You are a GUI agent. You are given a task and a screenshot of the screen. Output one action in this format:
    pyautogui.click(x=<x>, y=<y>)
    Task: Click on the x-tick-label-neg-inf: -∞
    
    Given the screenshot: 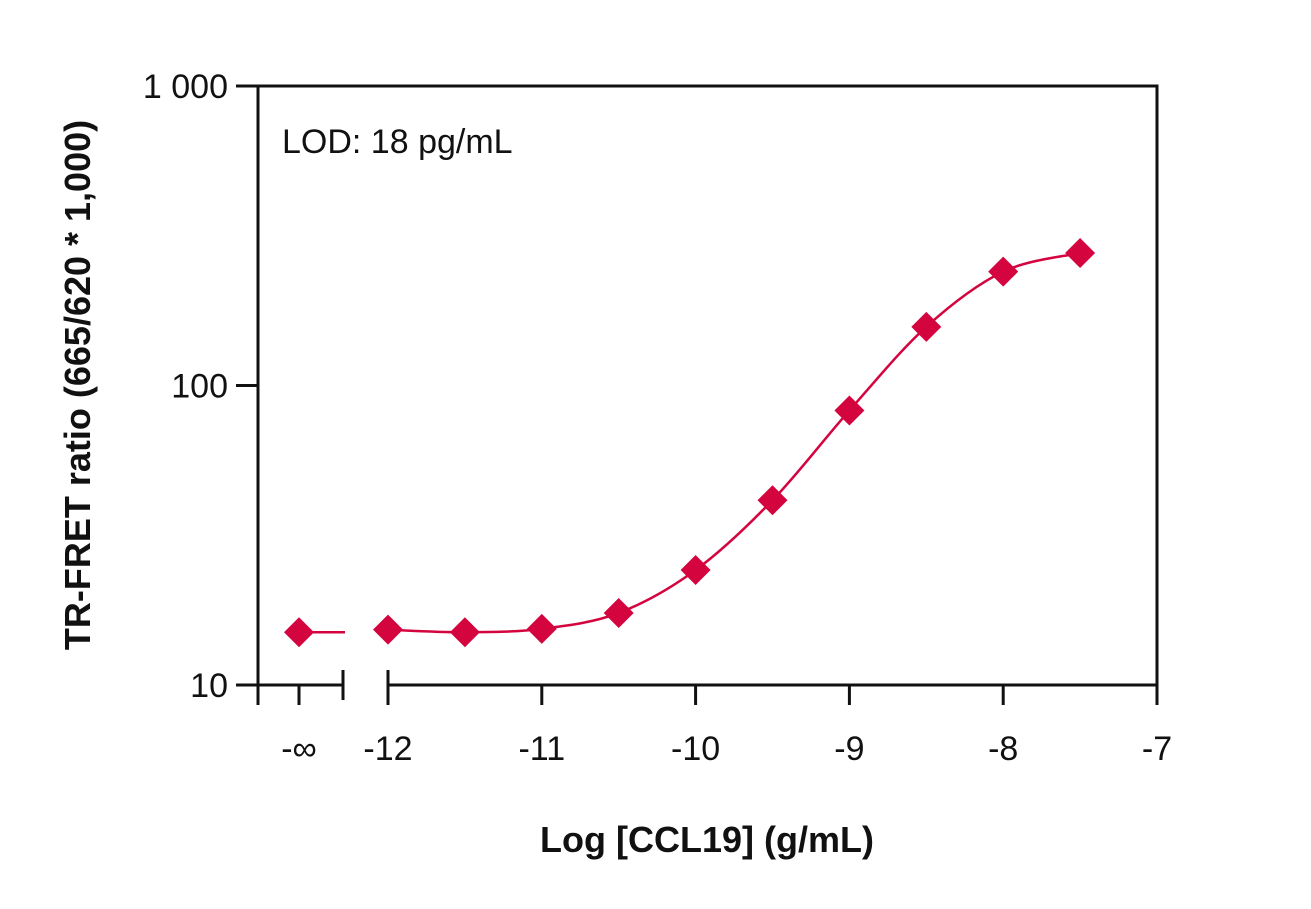 What is the action you would take?
    pyautogui.click(x=299, y=749)
    